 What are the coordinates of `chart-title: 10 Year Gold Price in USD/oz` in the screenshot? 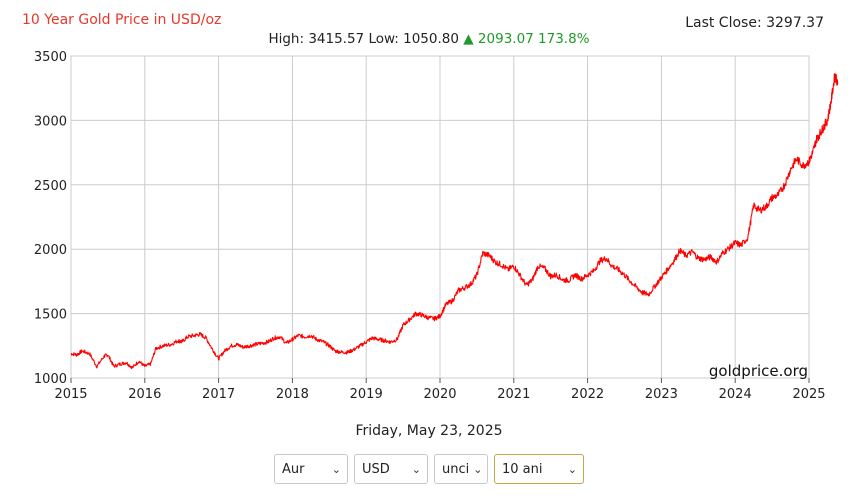 It's located at (122, 20).